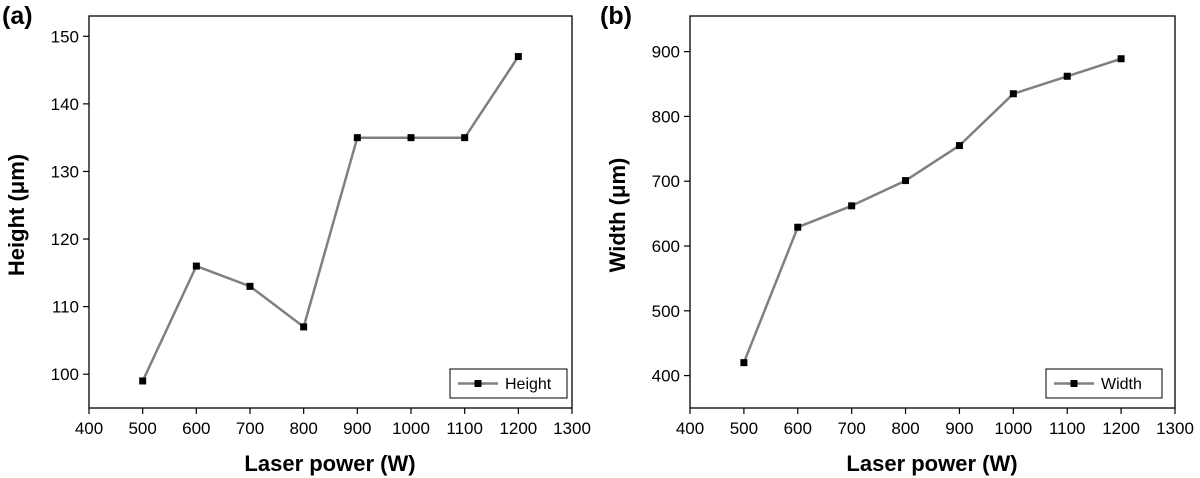 This screenshot has width=1200, height=478. Describe the element at coordinates (65, 171) in the screenshot. I see `y-tick-label: 130` at that location.